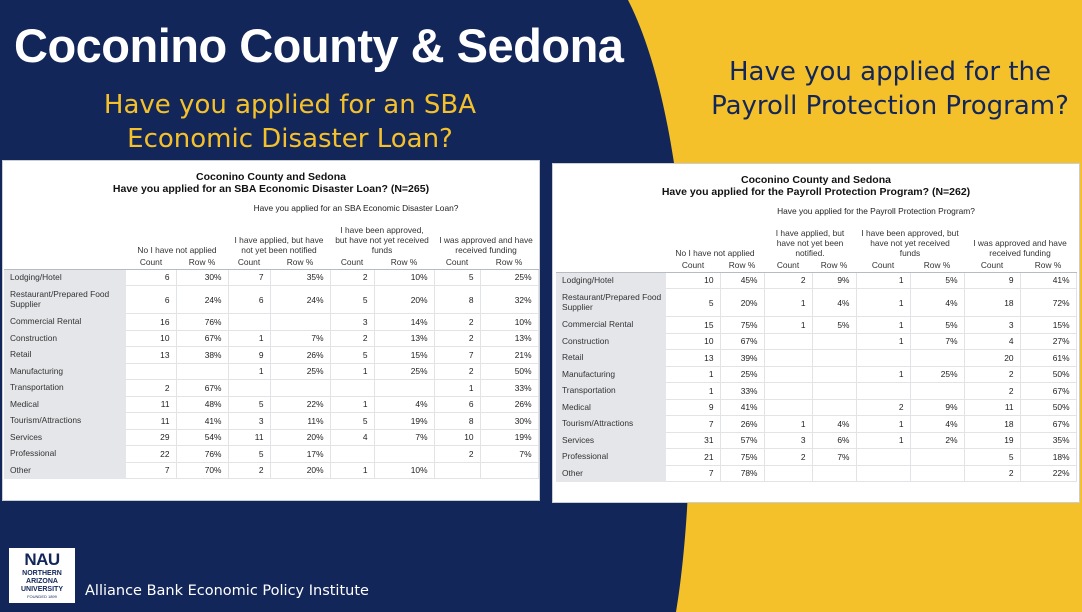 Image resolution: width=1082 pixels, height=612 pixels. I want to click on table-row: Commercial Rental 15 75% 1 5% 1 5% 3 15%, so click(816, 325).